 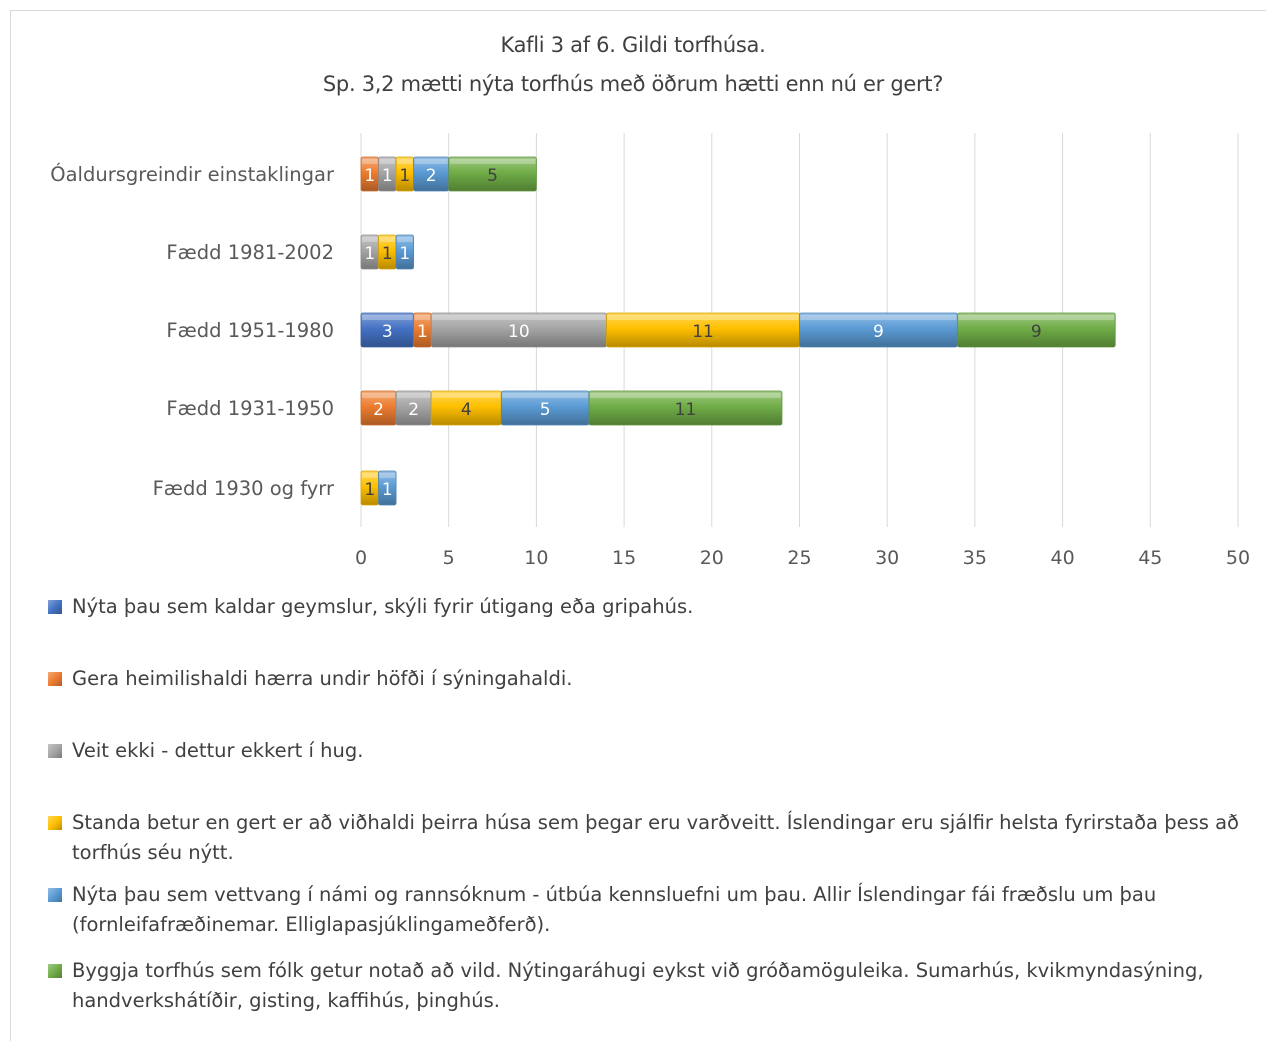 What do you see at coordinates (244, 488) in the screenshot?
I see `category-label: Fædd 1930 og fyrr` at bounding box center [244, 488].